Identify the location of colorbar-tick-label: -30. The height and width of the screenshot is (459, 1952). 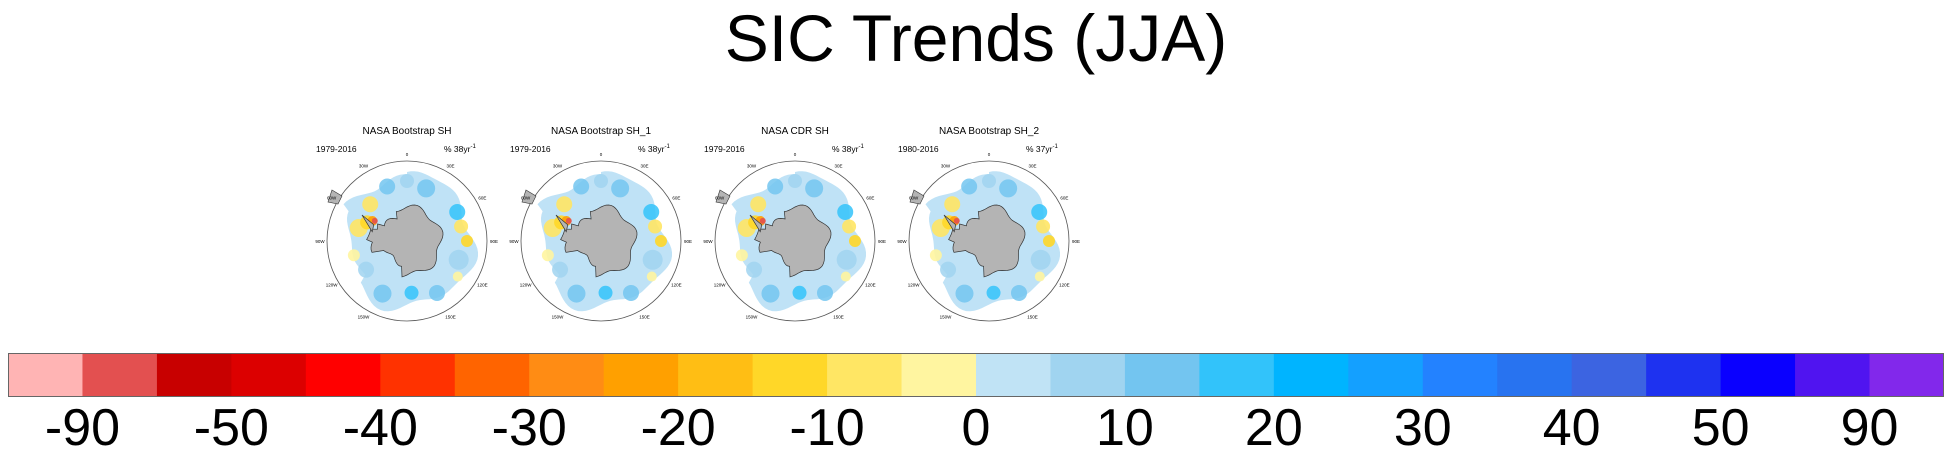
(529, 428).